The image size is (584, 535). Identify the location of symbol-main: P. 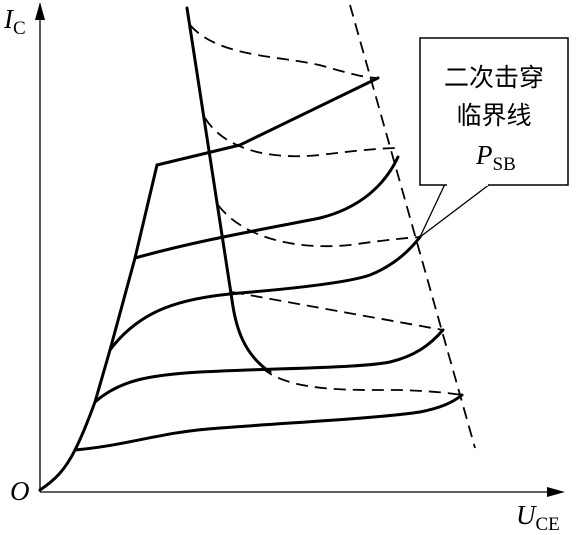
(484, 155).